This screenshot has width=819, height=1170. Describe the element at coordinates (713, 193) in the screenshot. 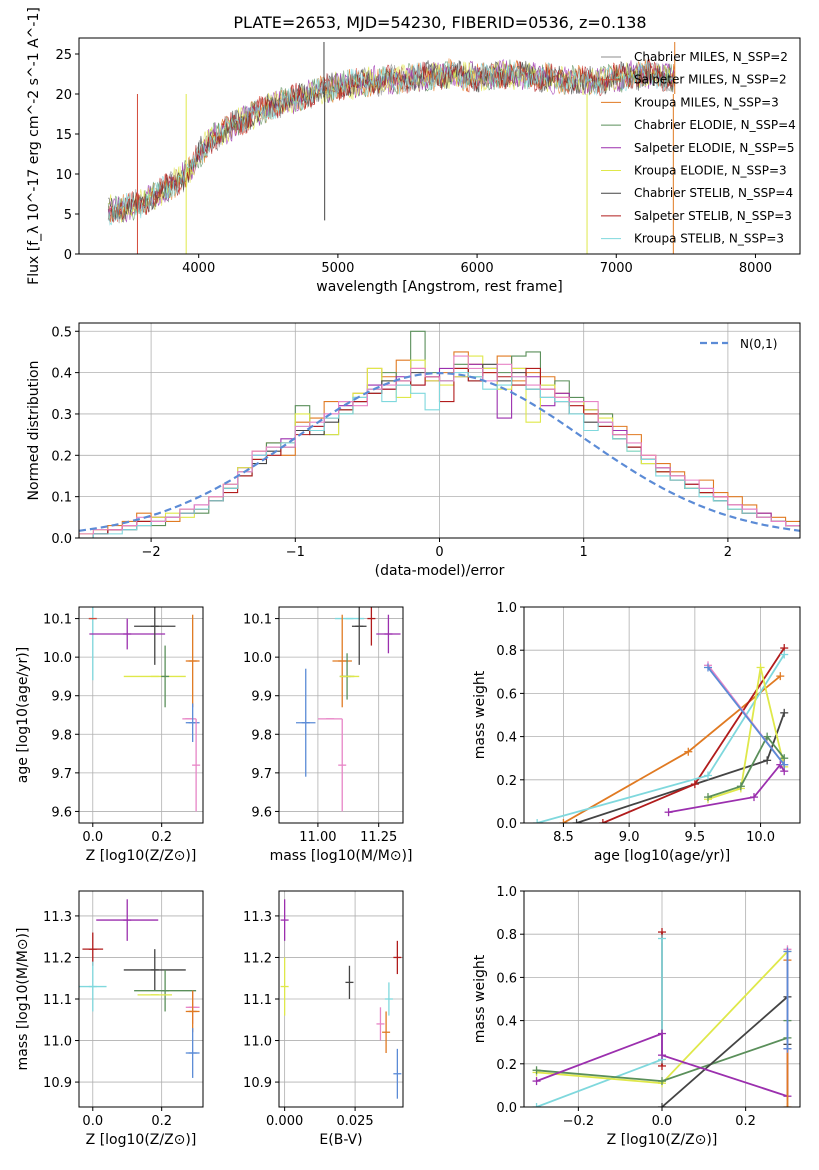

I see `legend-label: Chabrier STELIB, N_SSP=4` at that location.